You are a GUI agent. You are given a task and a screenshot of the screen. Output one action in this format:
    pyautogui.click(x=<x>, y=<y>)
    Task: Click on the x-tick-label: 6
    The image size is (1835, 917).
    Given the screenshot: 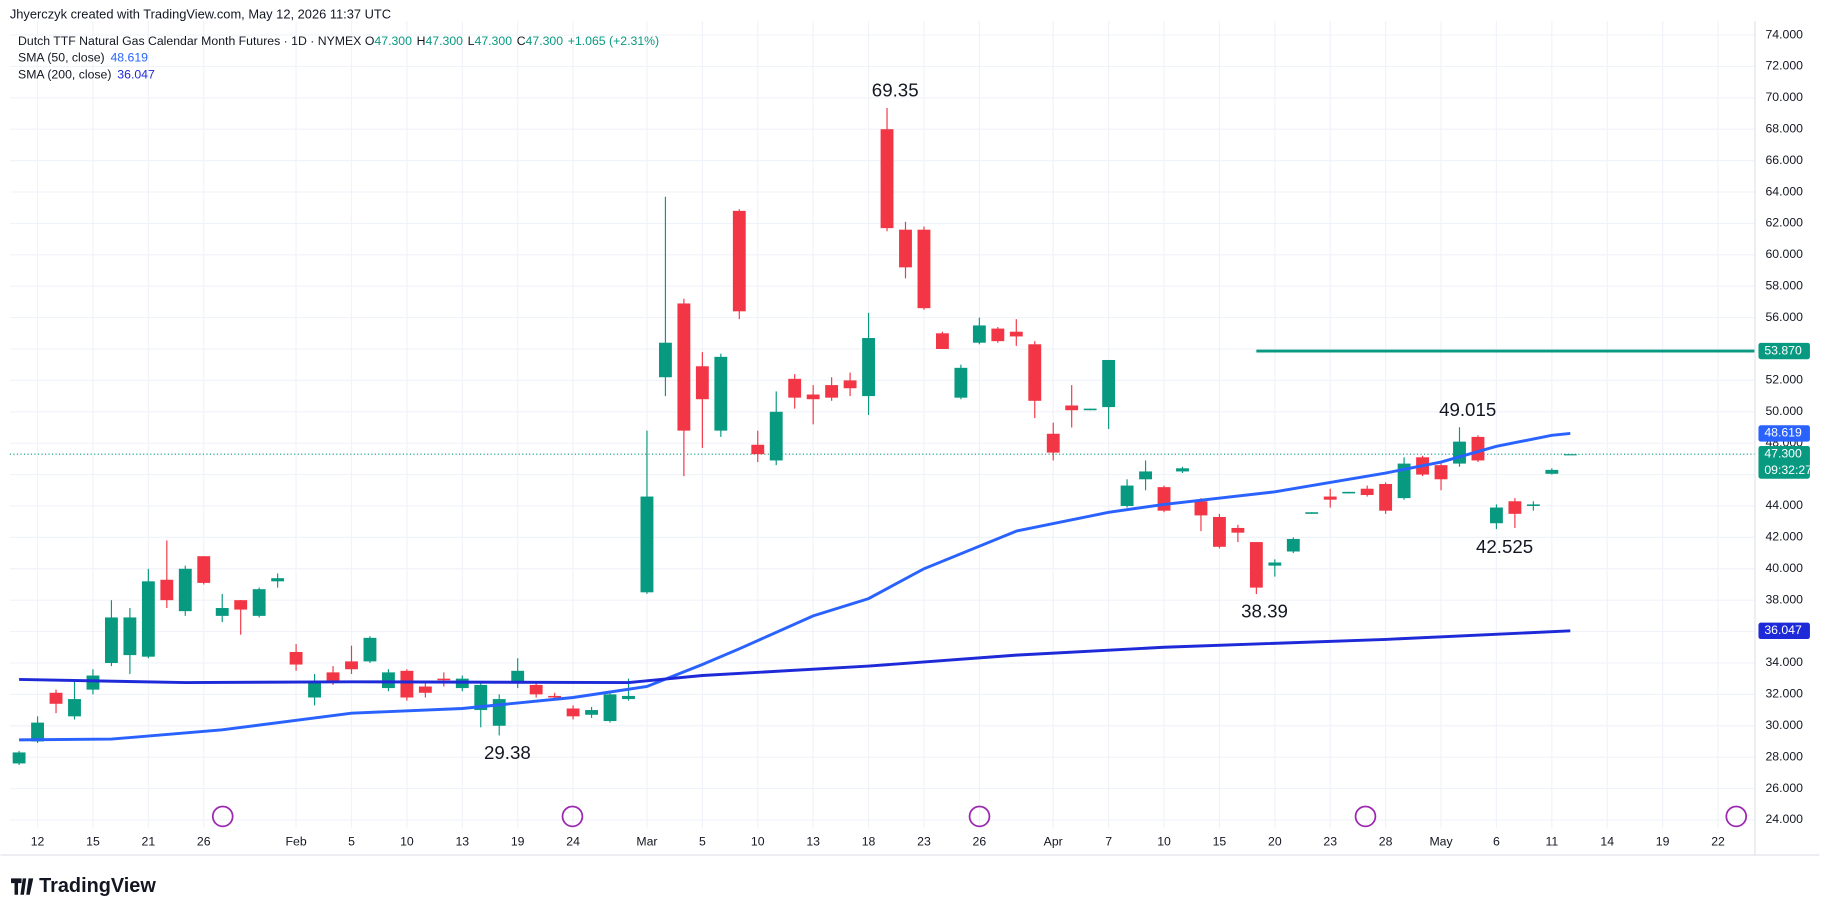 What is the action you would take?
    pyautogui.click(x=1496, y=841)
    